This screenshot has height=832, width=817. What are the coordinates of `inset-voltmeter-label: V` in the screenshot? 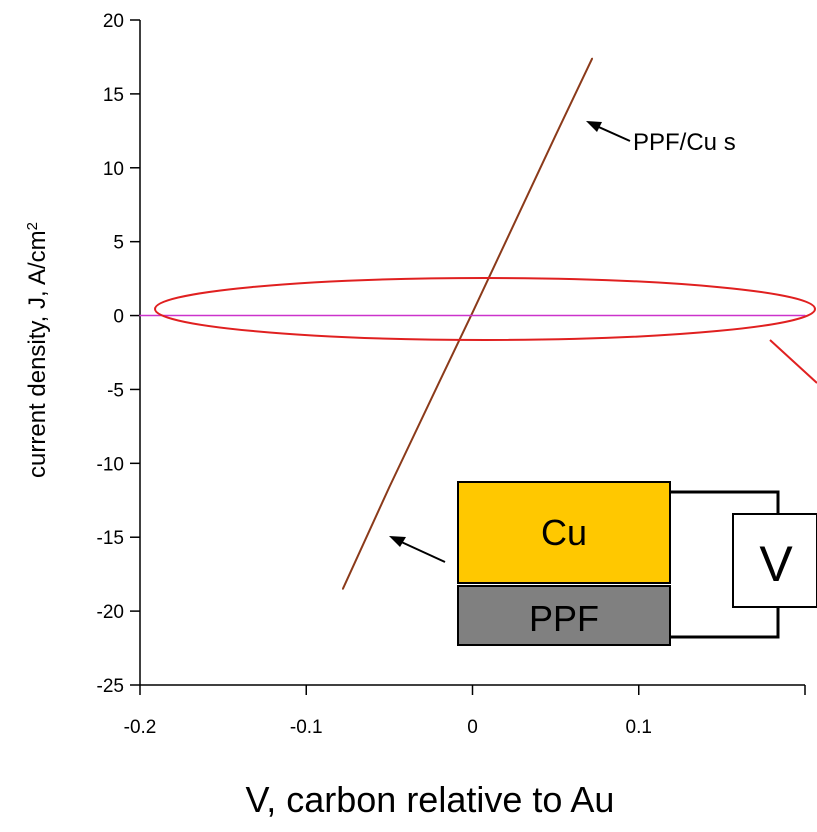 It's located at (776, 564).